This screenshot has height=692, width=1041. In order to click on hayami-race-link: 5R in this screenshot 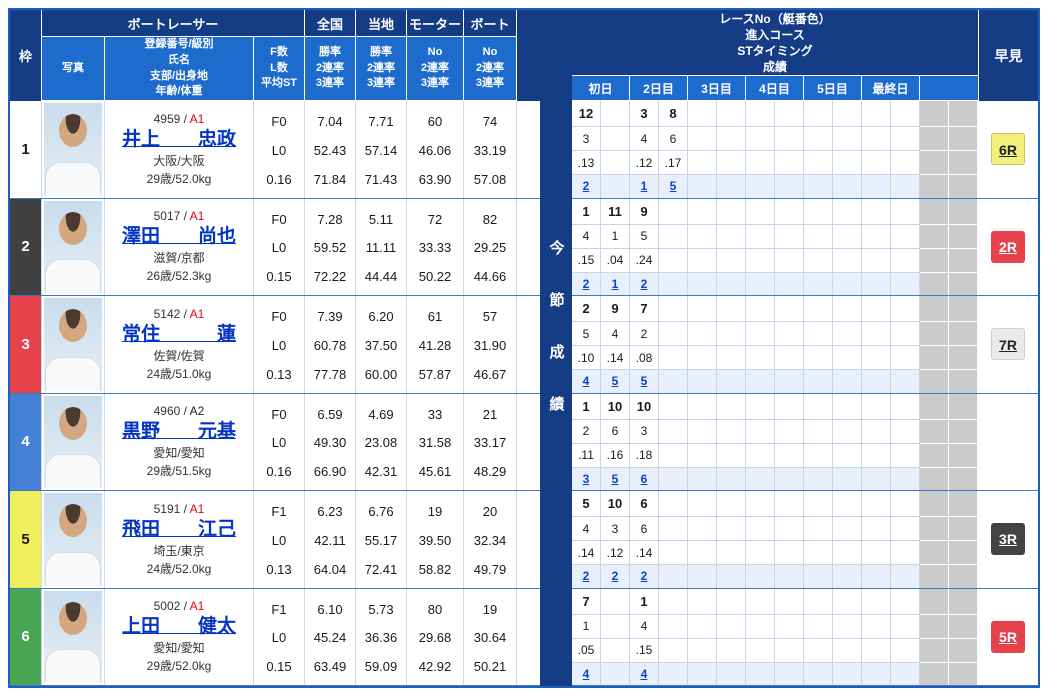, I will do `click(1008, 636)`.